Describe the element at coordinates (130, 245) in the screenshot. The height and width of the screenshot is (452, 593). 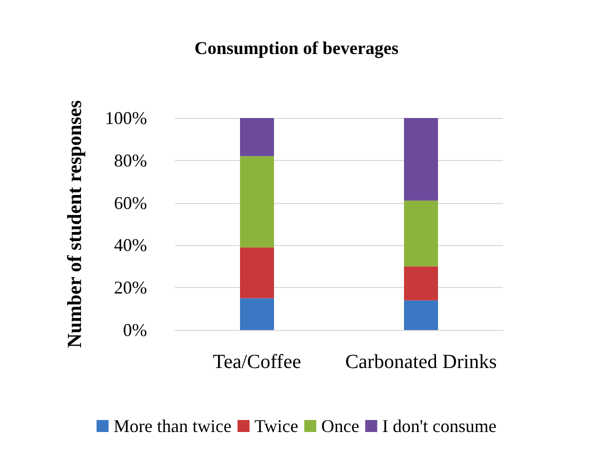
I see `y-tick-label: 40%` at that location.